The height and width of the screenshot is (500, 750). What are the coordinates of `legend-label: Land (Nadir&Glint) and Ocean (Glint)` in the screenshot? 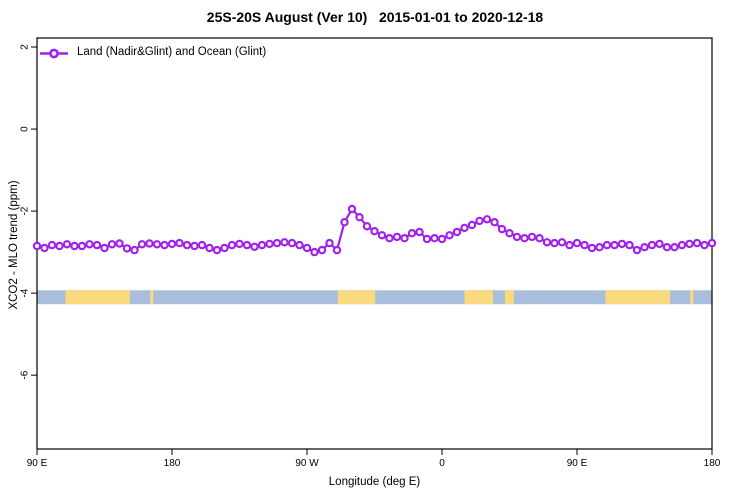 It's located at (172, 52).